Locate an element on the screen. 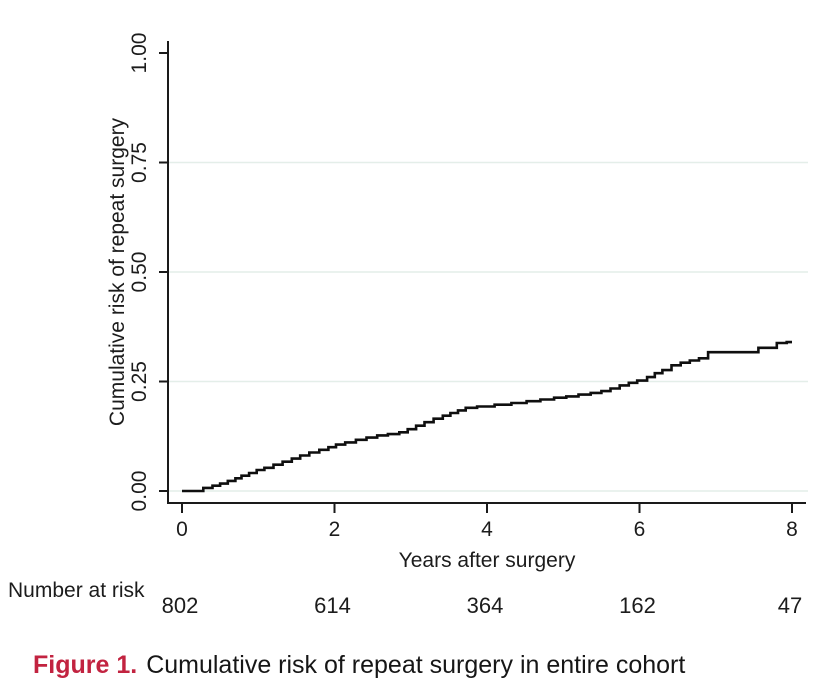 This screenshot has height=686, width=820. figure-caption-number: Figure 1. is located at coordinates (85, 665).